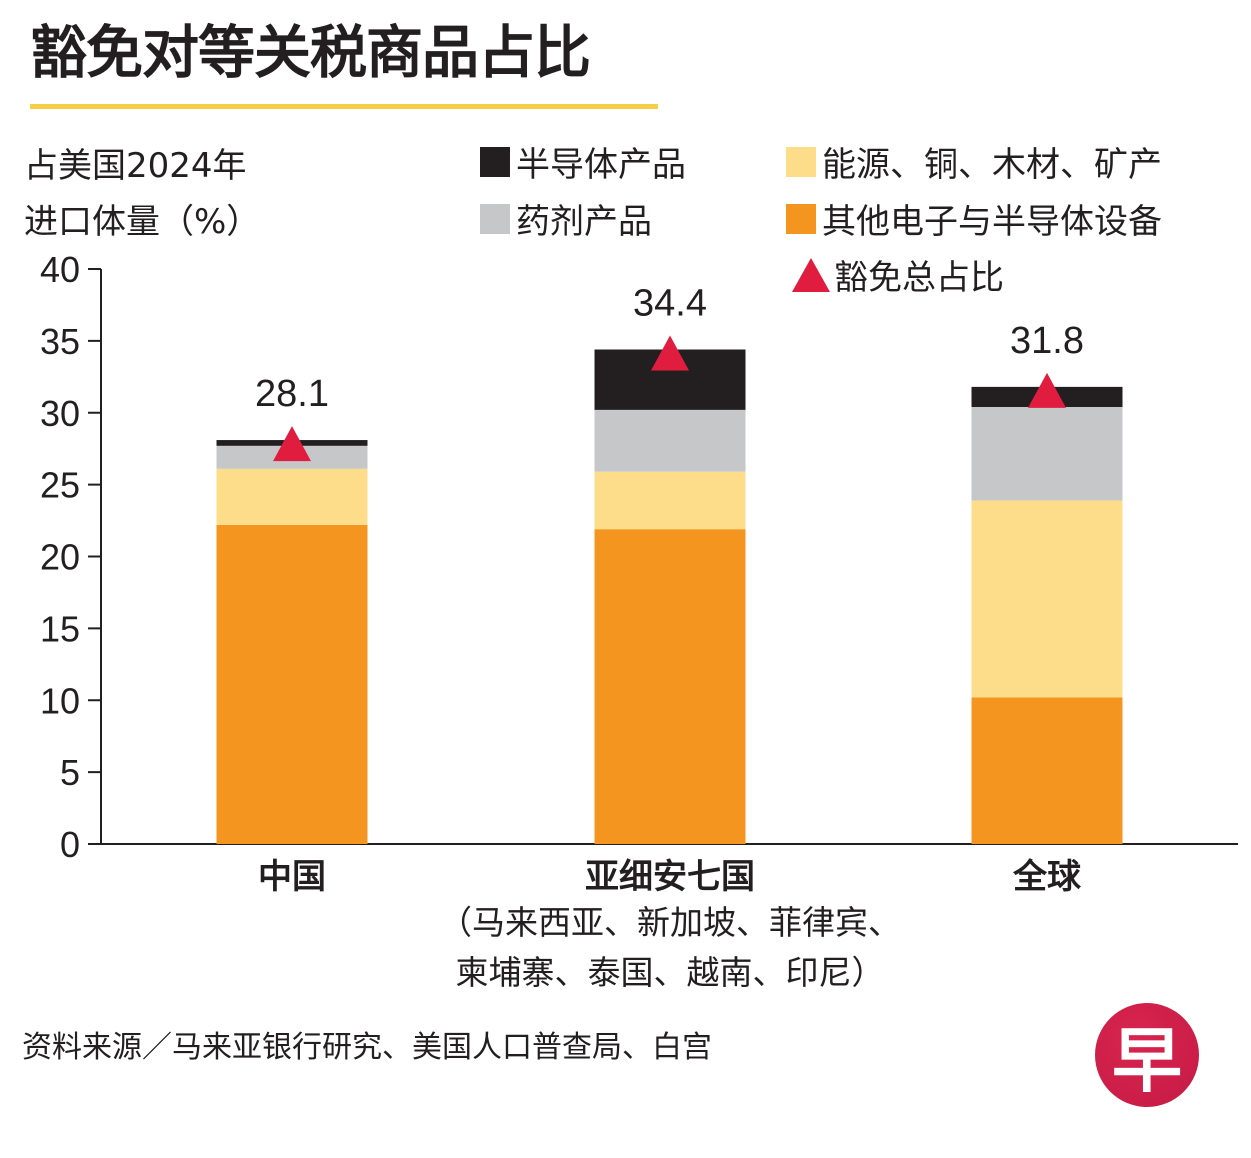 The image size is (1251, 1158). Describe the element at coordinates (801, 161) in the screenshot. I see `legend-swatch-energy` at that location.